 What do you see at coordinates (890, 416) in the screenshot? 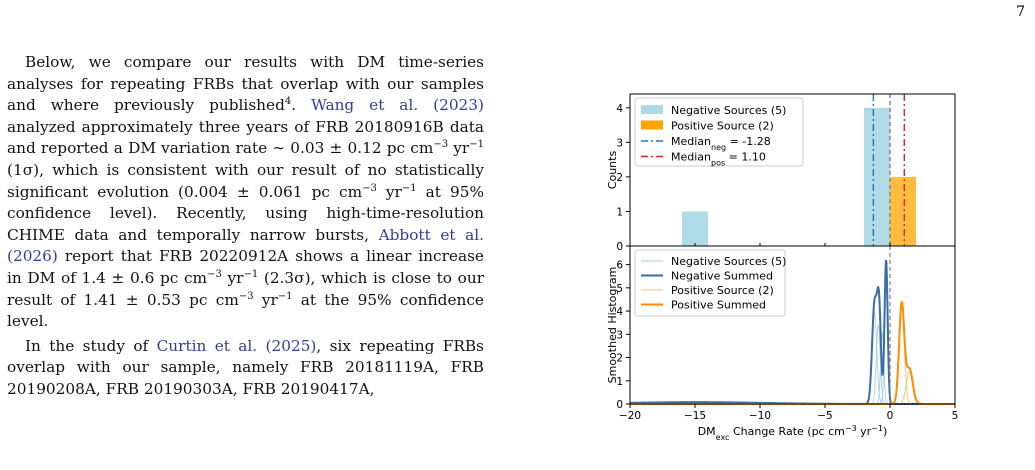
I see `x-tick-label: 0` at bounding box center [890, 416].